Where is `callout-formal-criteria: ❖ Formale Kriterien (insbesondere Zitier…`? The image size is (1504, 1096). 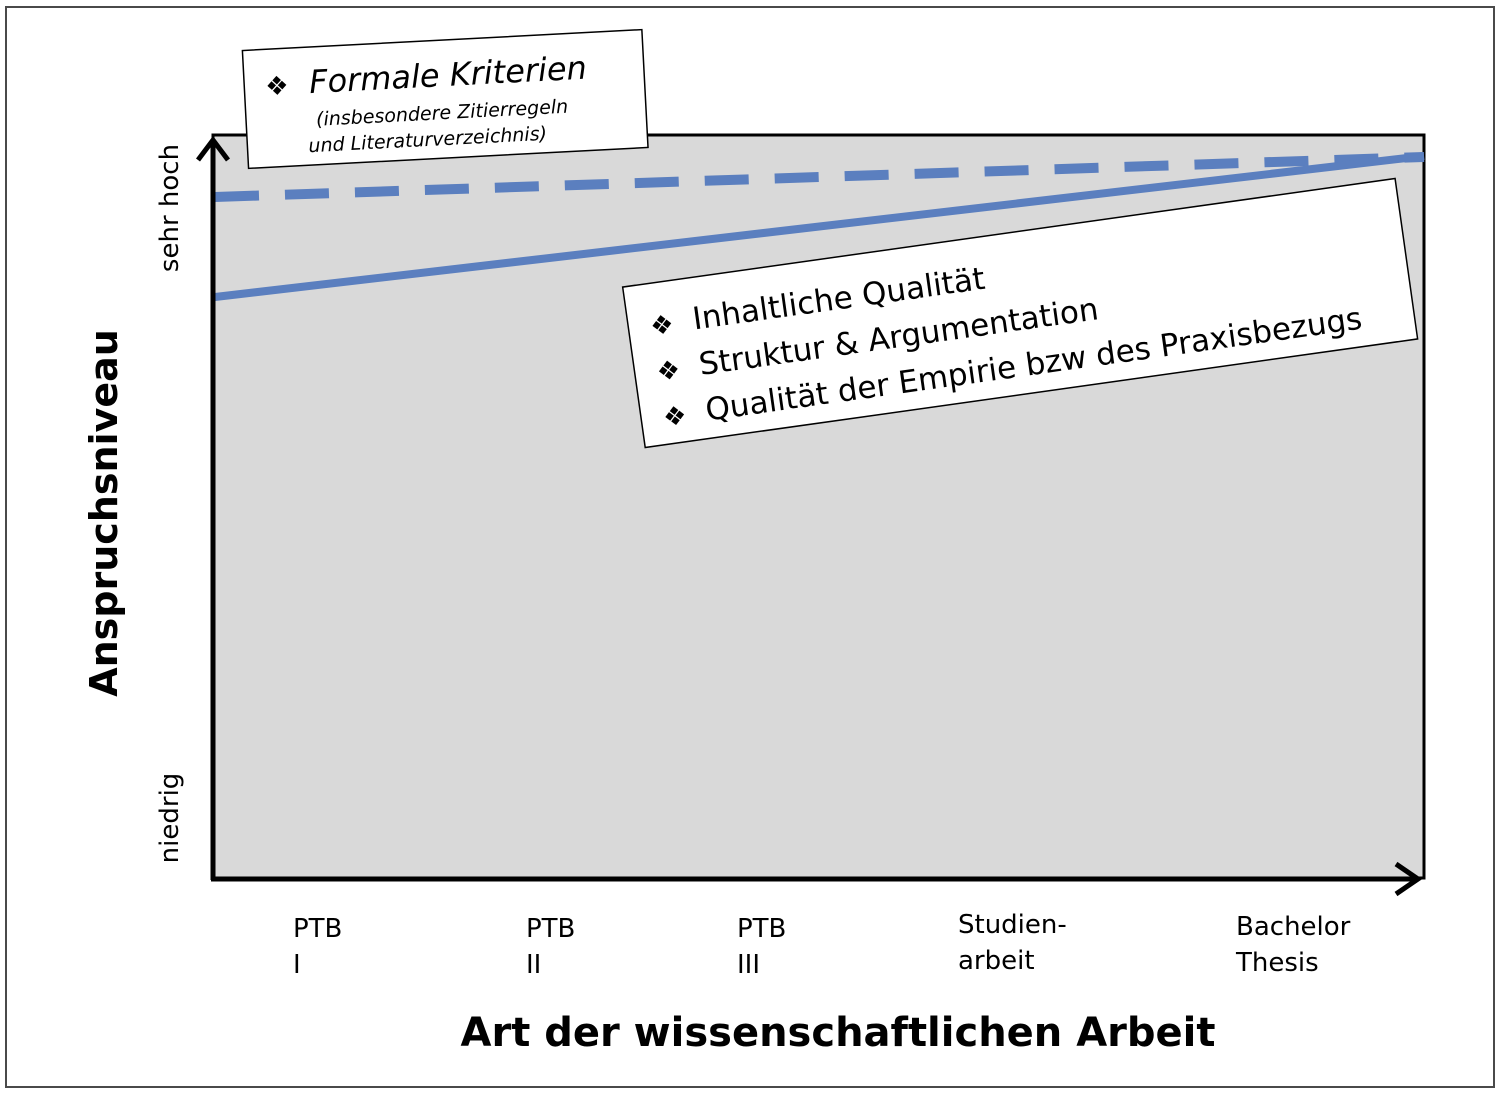
callout-formal-criteria: ❖ Formale Kriterien (insbesondere Zitier… is located at coordinates (445, 99).